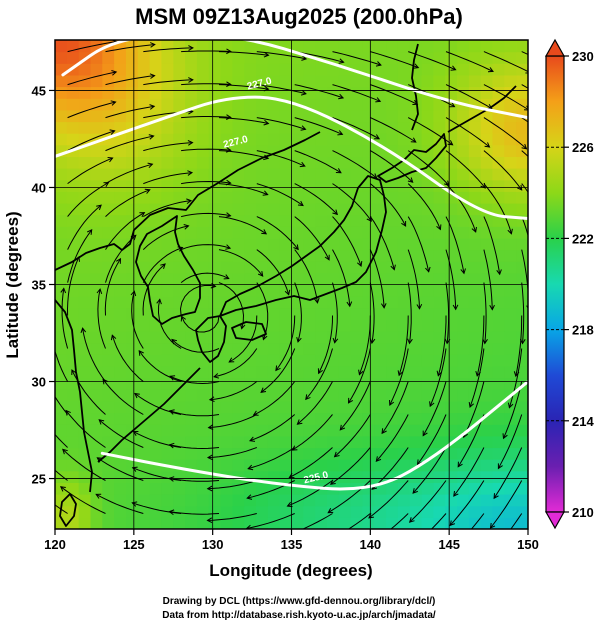 The width and height of the screenshot is (599, 625). Describe the element at coordinates (555, 520) in the screenshot. I see `colorbar-extend-min` at that location.